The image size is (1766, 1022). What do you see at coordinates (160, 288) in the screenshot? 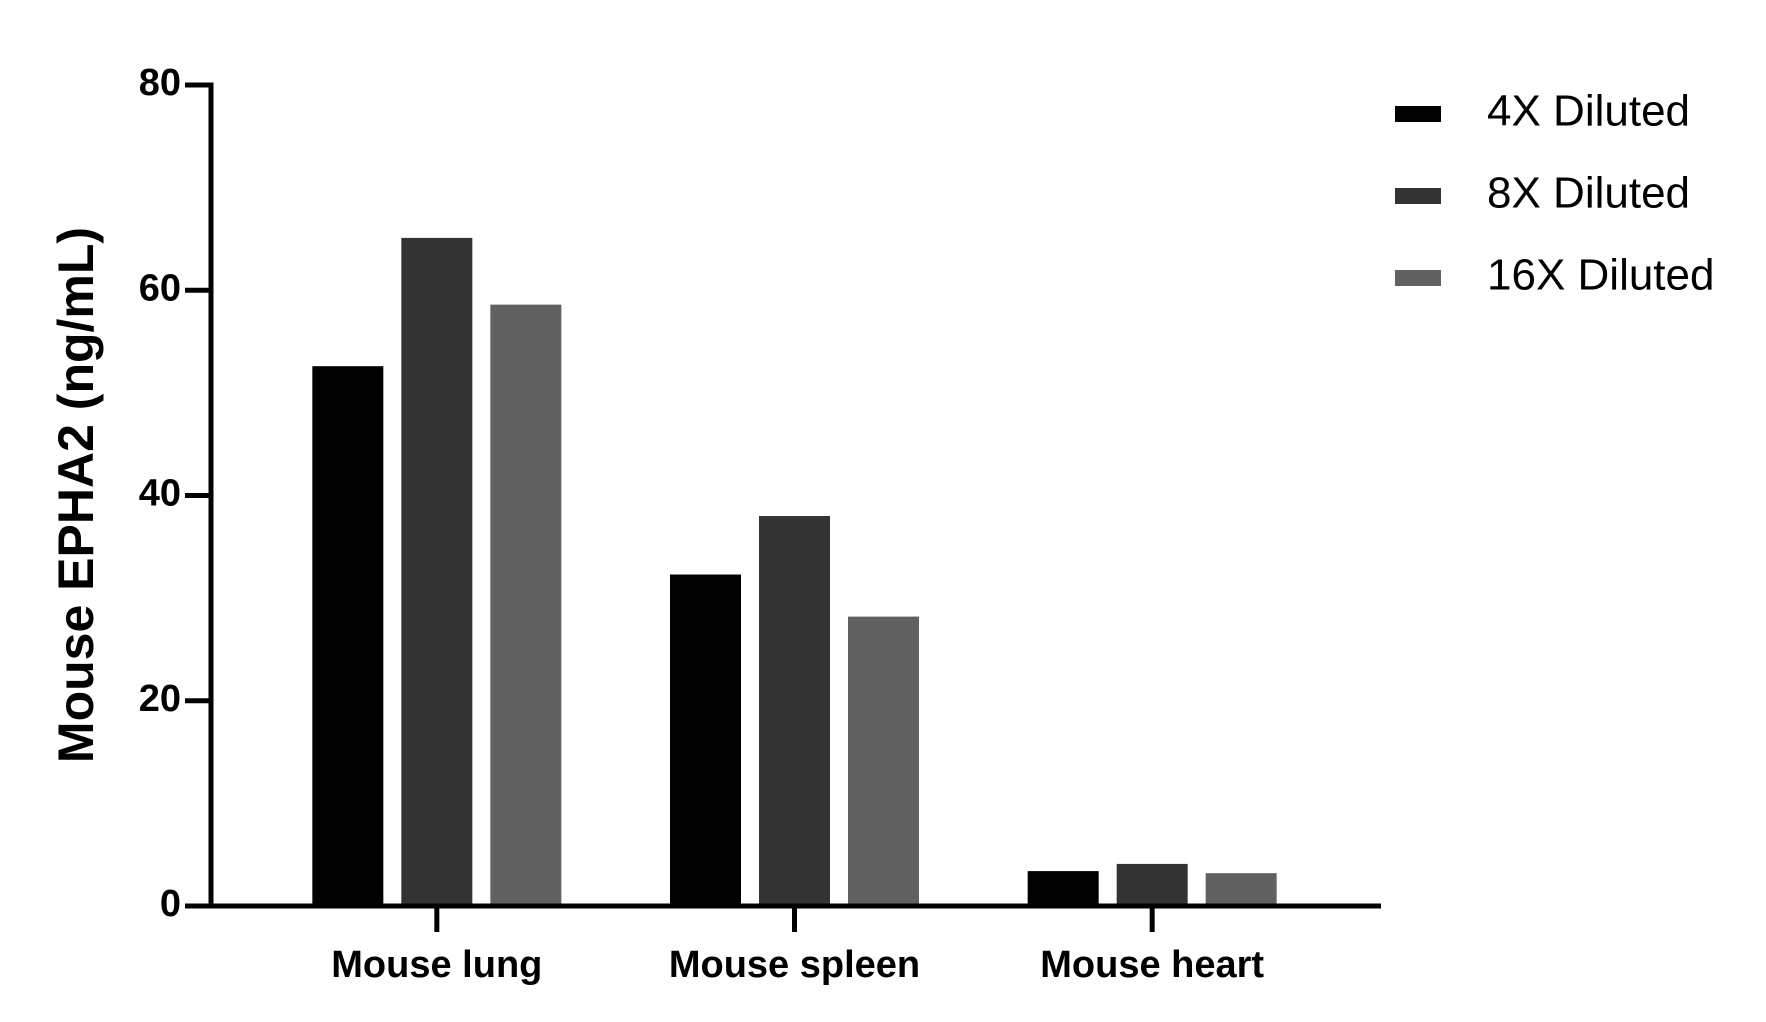
I see `y-tick-label: 60` at bounding box center [160, 288].